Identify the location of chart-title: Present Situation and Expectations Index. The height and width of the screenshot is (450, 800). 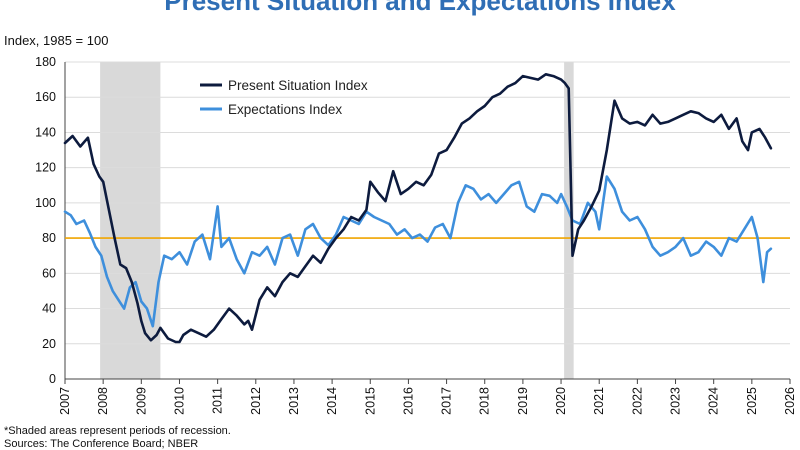
(420, 8).